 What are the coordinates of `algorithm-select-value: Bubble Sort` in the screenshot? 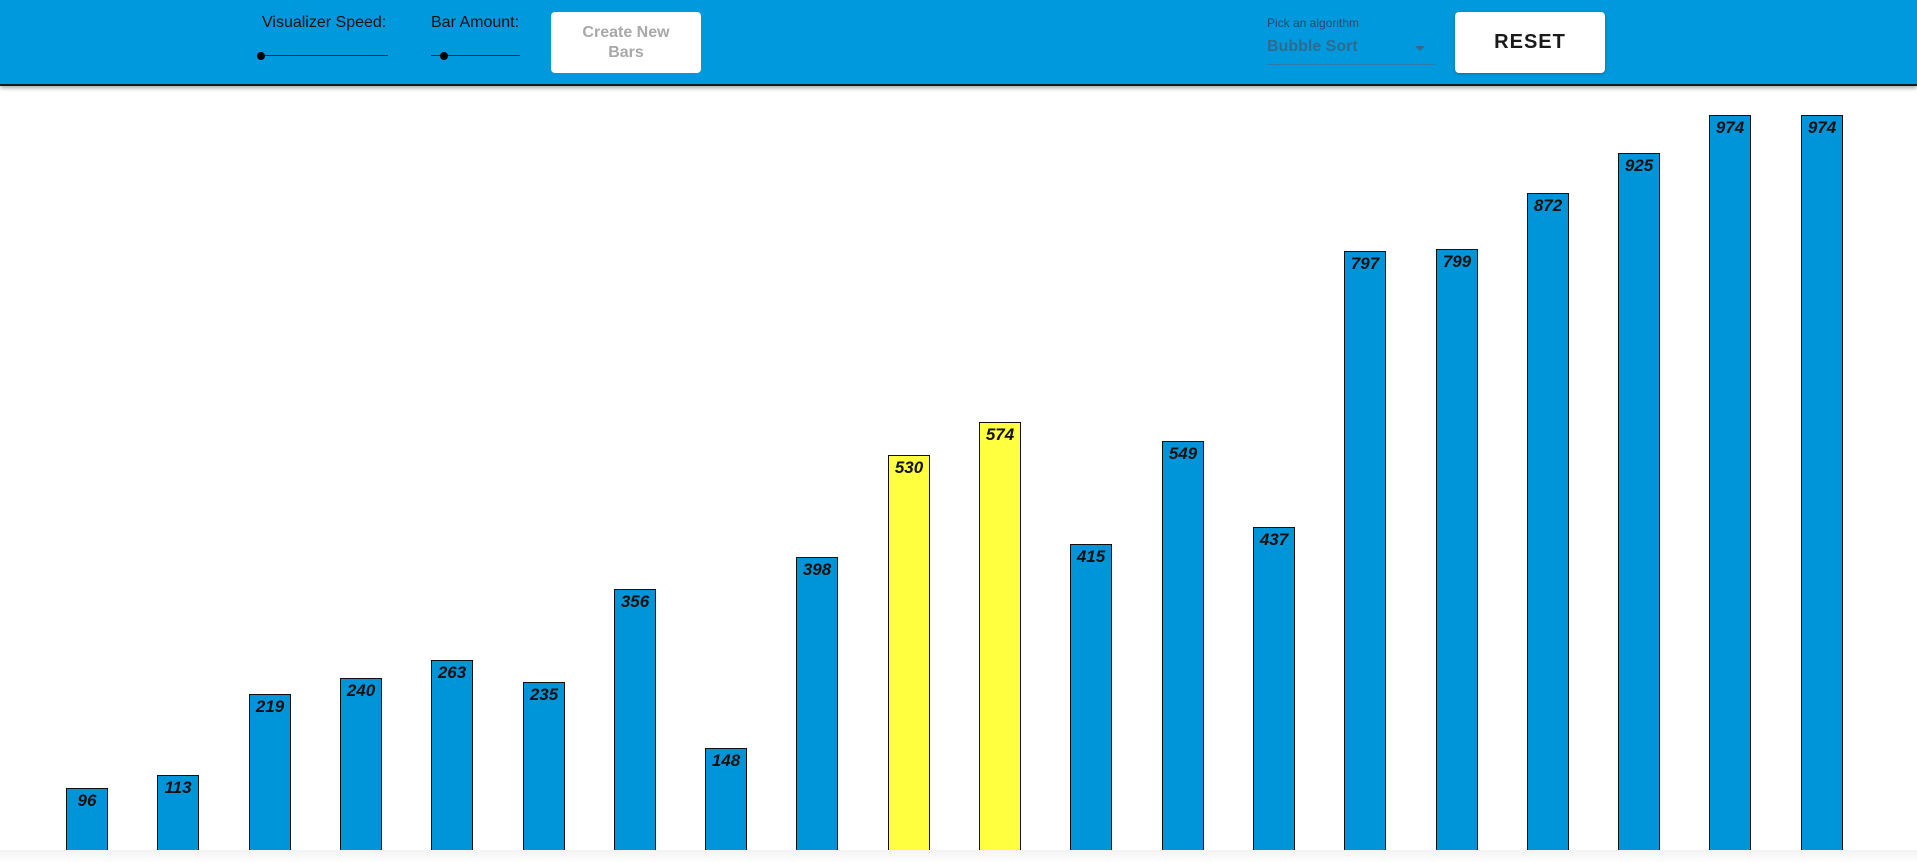 It's located at (1312, 46).